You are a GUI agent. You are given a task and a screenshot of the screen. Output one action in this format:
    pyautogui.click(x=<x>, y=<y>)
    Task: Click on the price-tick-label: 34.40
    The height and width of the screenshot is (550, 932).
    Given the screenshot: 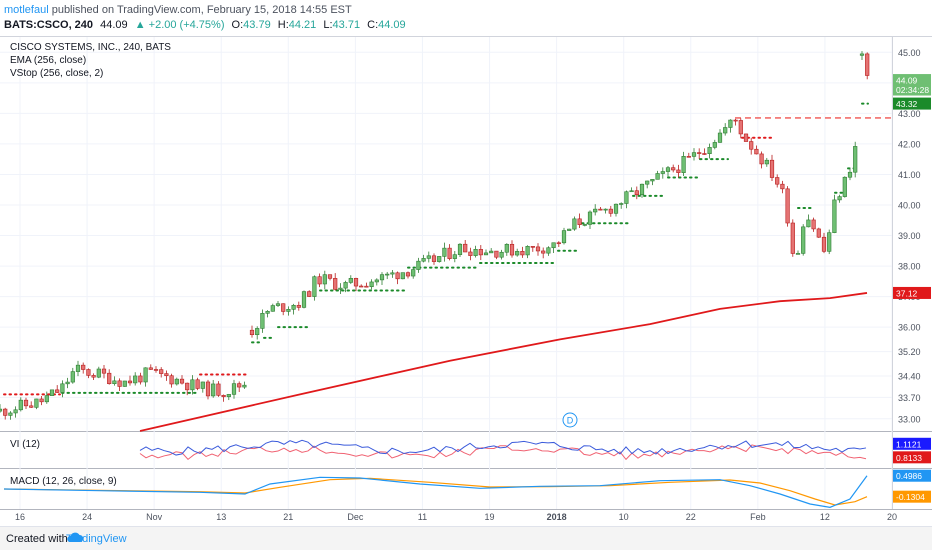 What is the action you would take?
    pyautogui.click(x=909, y=377)
    